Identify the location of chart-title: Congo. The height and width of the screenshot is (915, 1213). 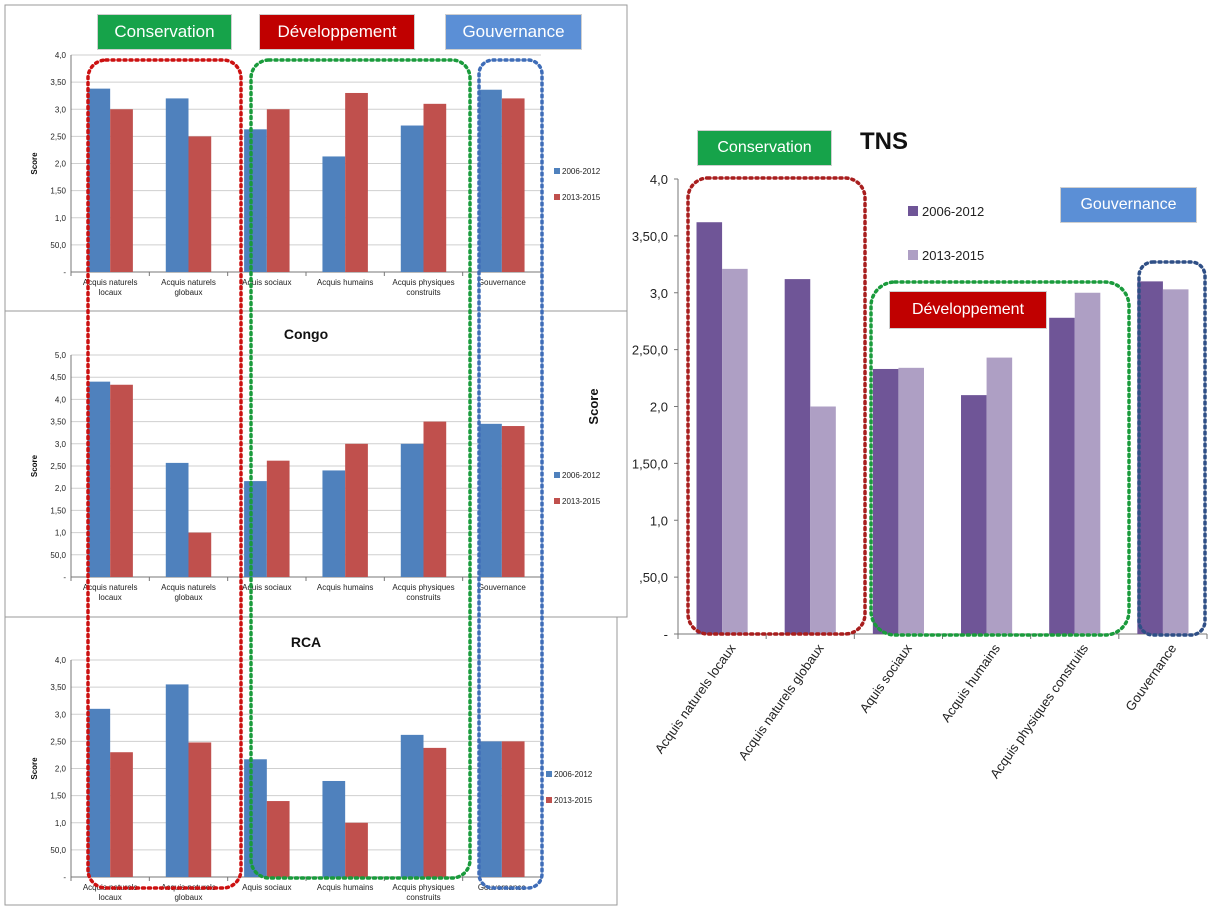
(306, 334).